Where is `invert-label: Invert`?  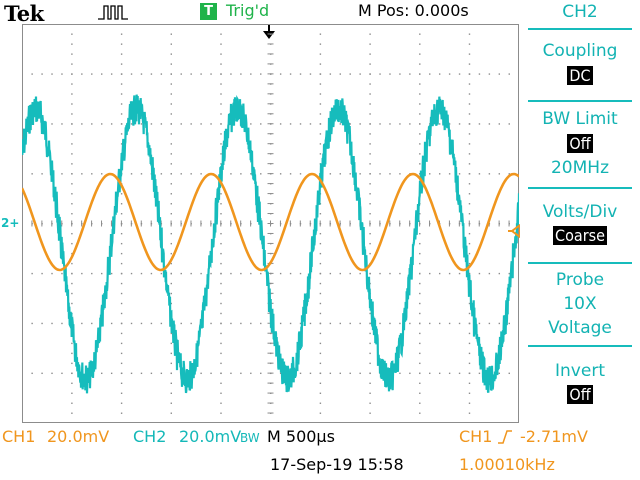
invert-label: Invert is located at coordinates (580, 371).